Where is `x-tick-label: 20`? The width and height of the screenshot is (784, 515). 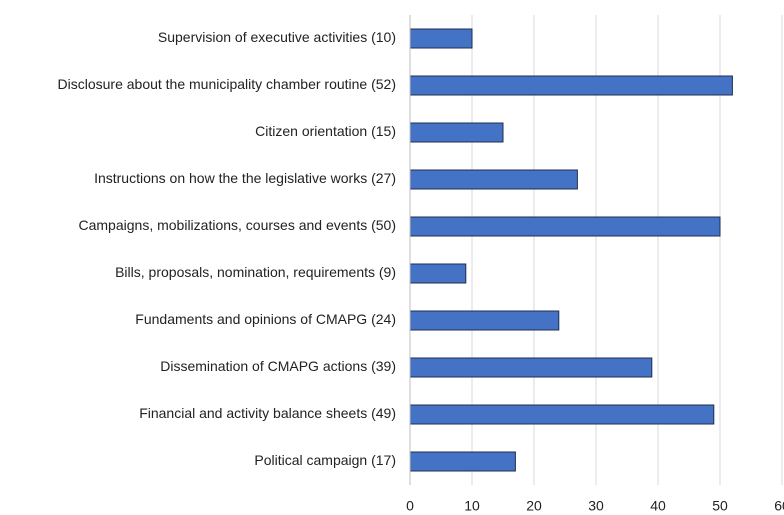 x-tick-label: 20 is located at coordinates (534, 506).